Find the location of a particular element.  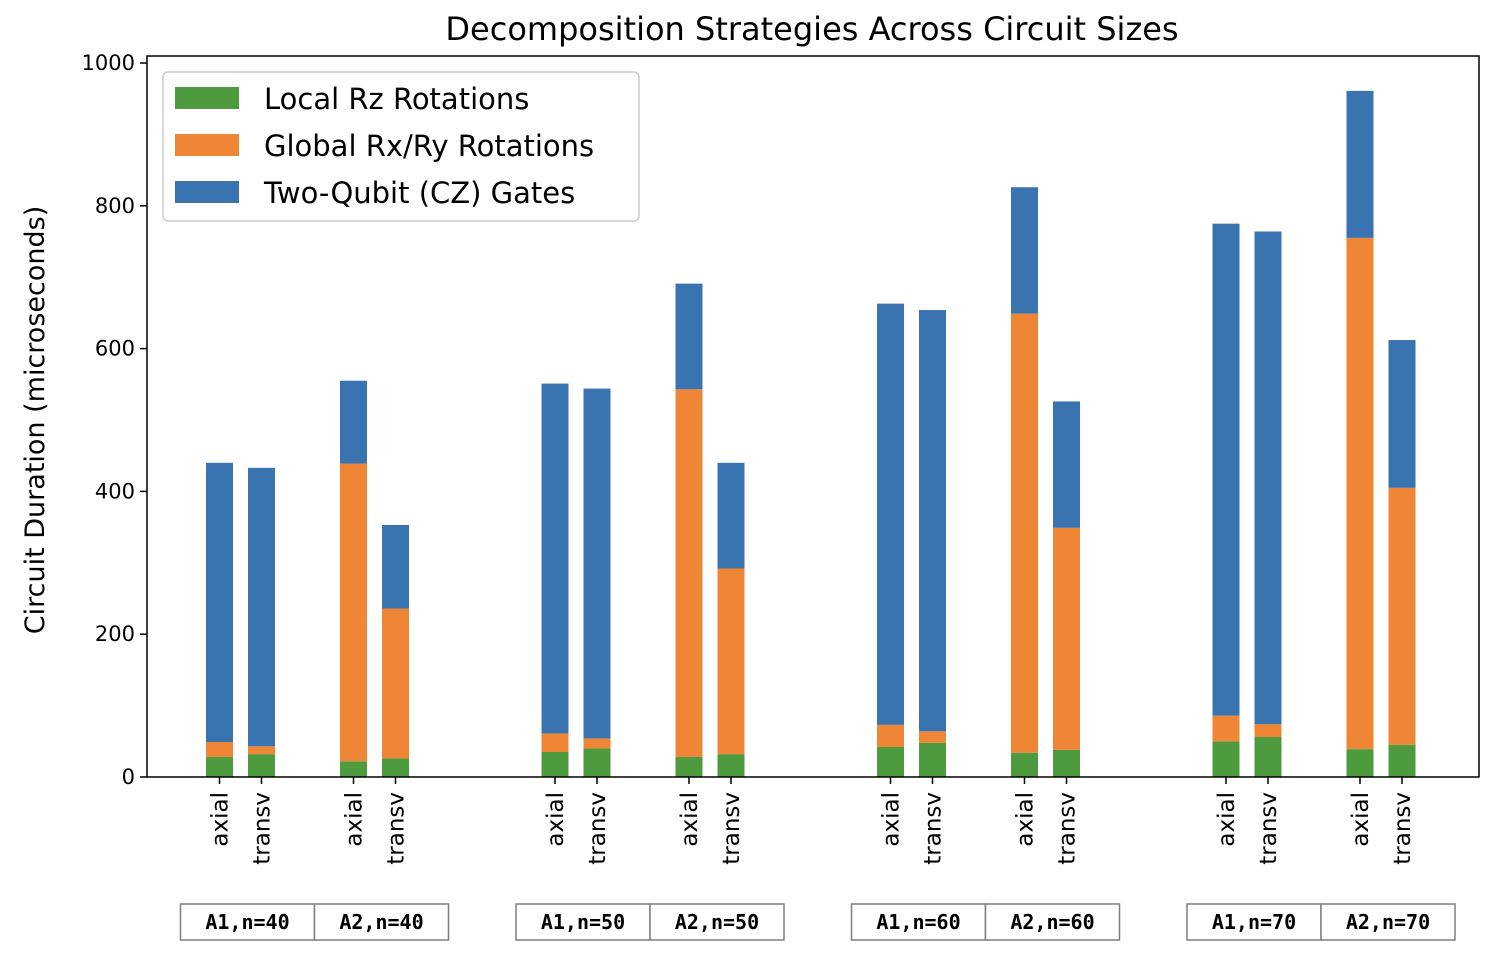

y-tick-label: 600 is located at coordinates (115, 349).